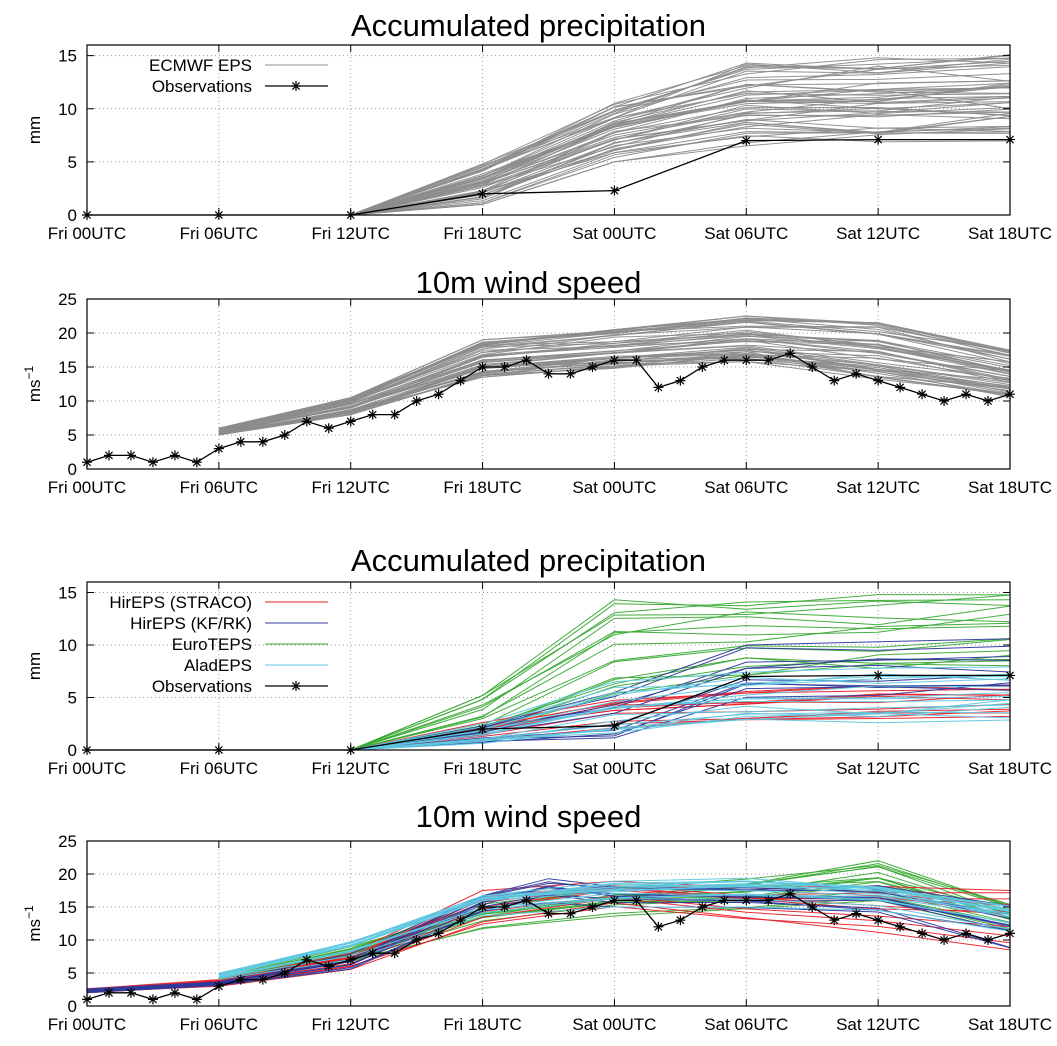 The image size is (1057, 1046). What do you see at coordinates (482, 487) in the screenshot?
I see `x-tick-label: Fri 18UTC` at bounding box center [482, 487].